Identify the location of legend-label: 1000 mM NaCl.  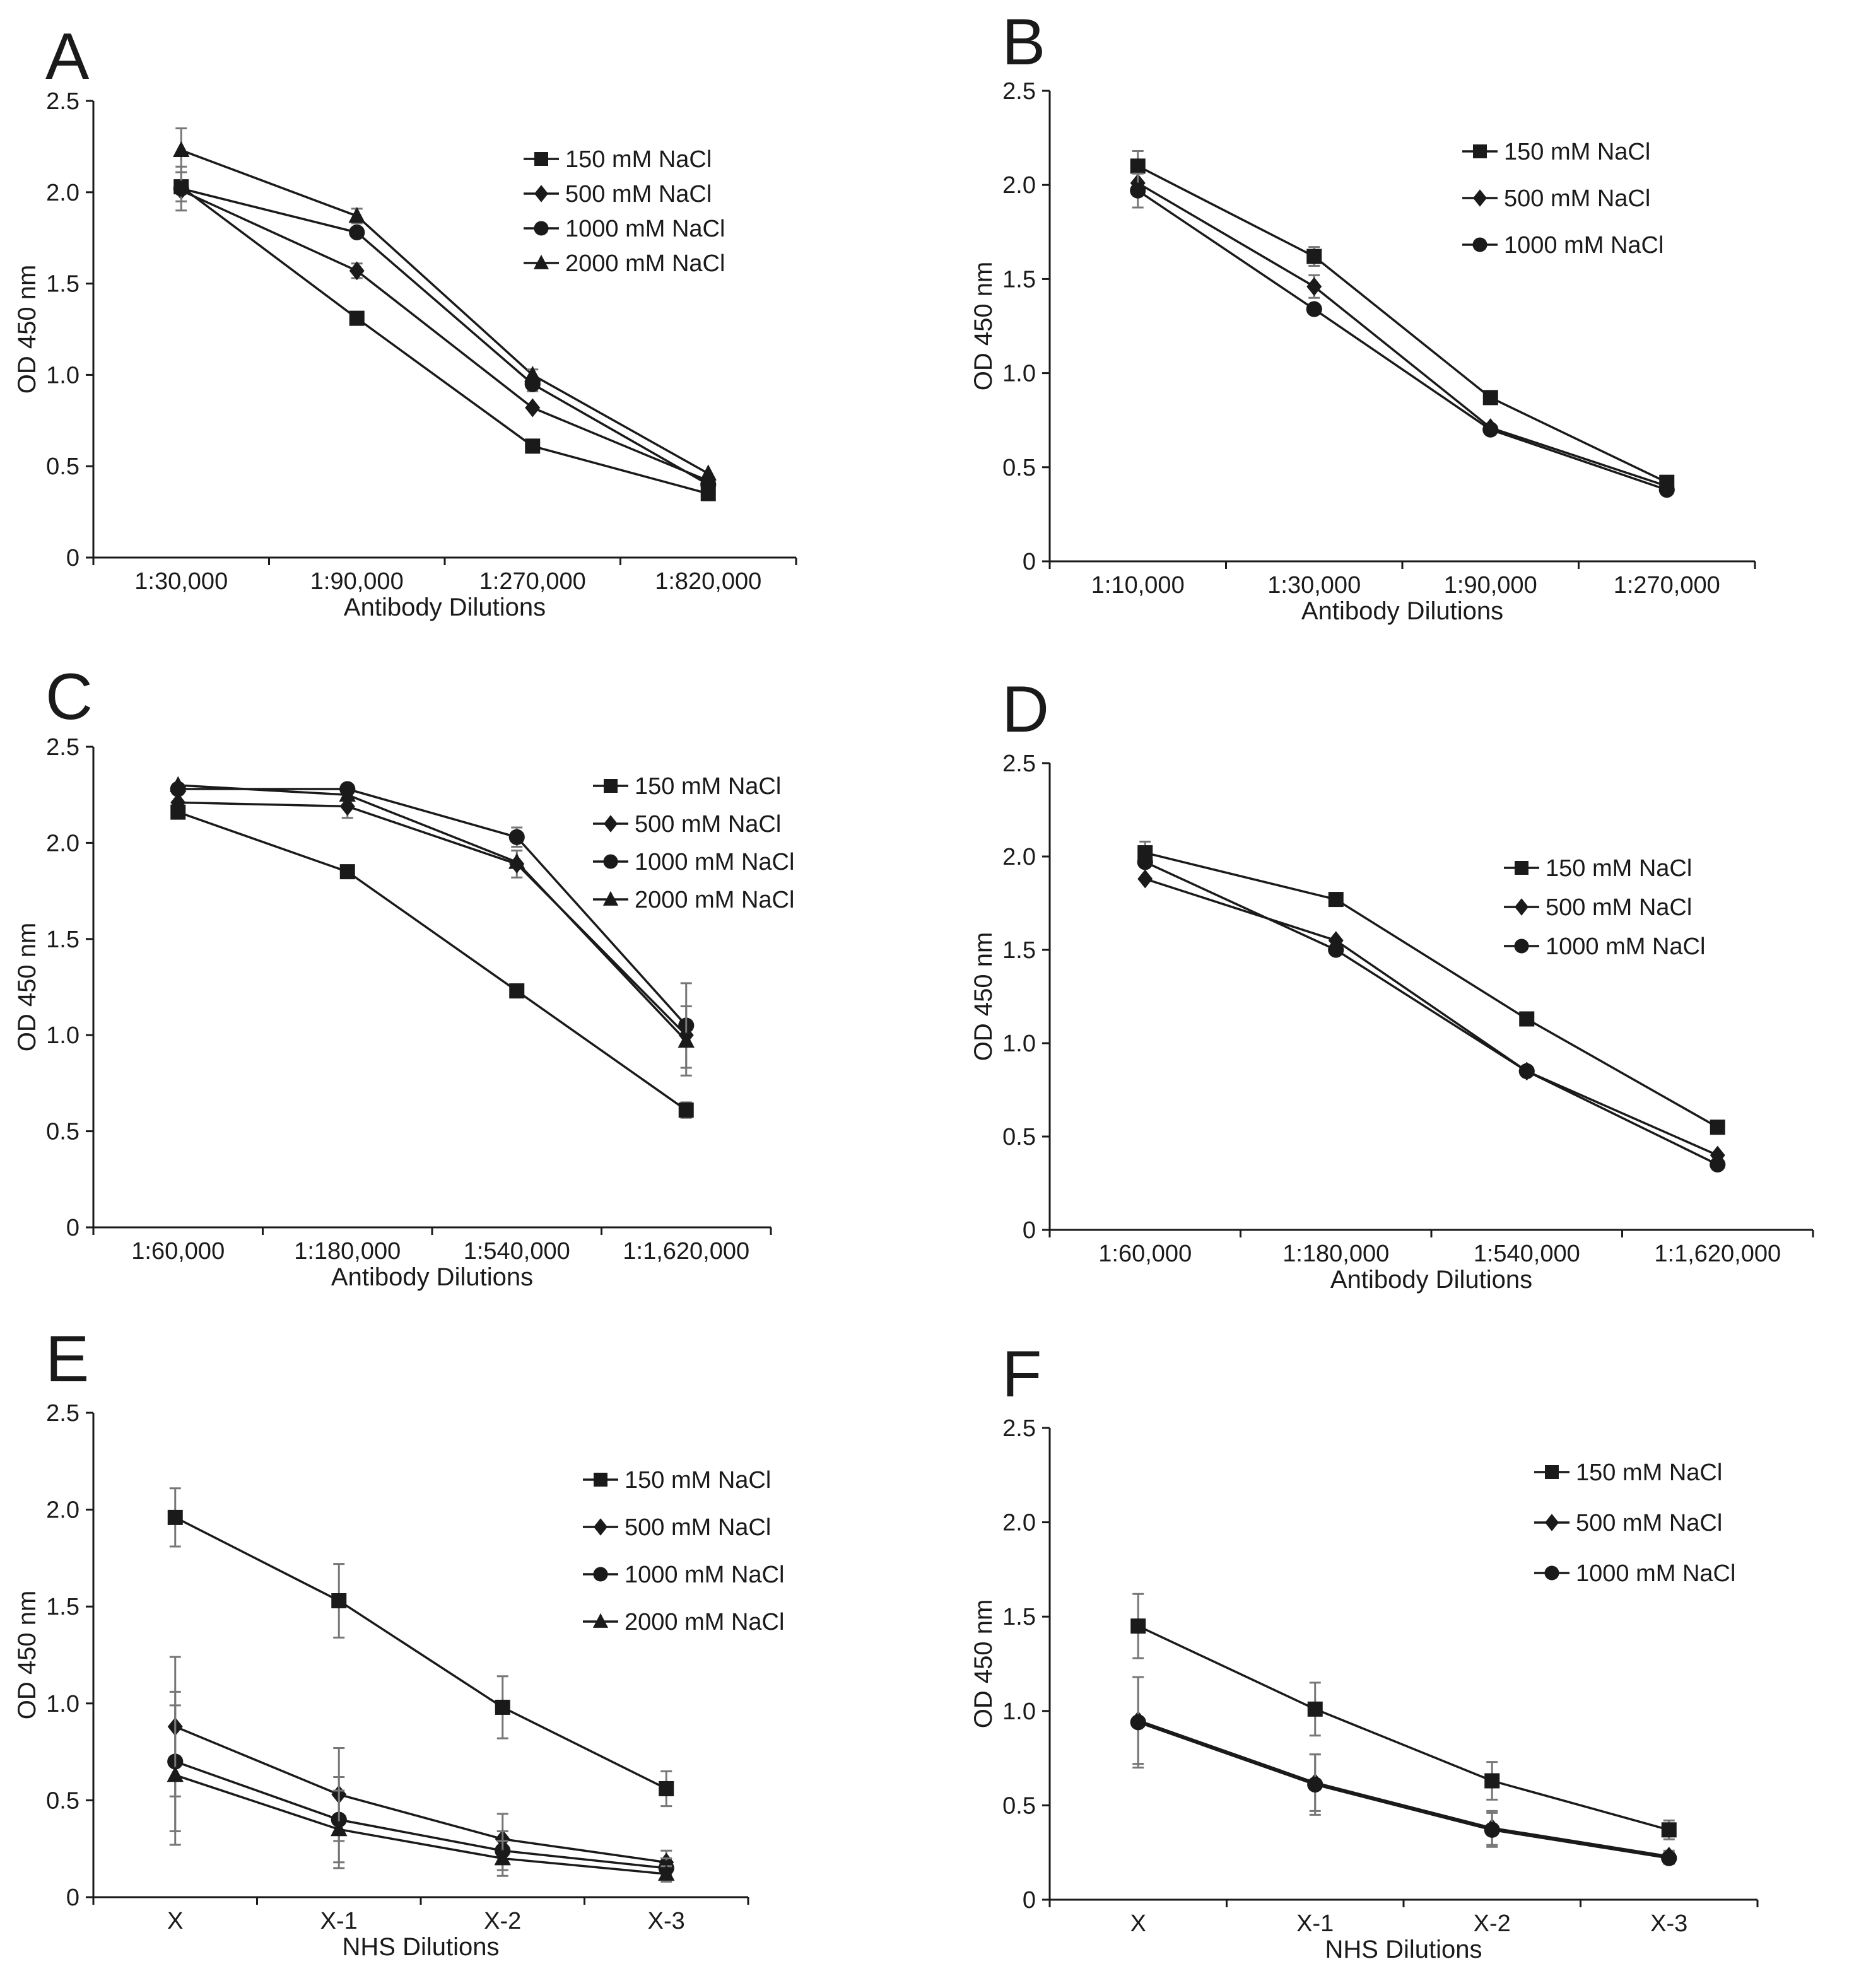
(1625, 946).